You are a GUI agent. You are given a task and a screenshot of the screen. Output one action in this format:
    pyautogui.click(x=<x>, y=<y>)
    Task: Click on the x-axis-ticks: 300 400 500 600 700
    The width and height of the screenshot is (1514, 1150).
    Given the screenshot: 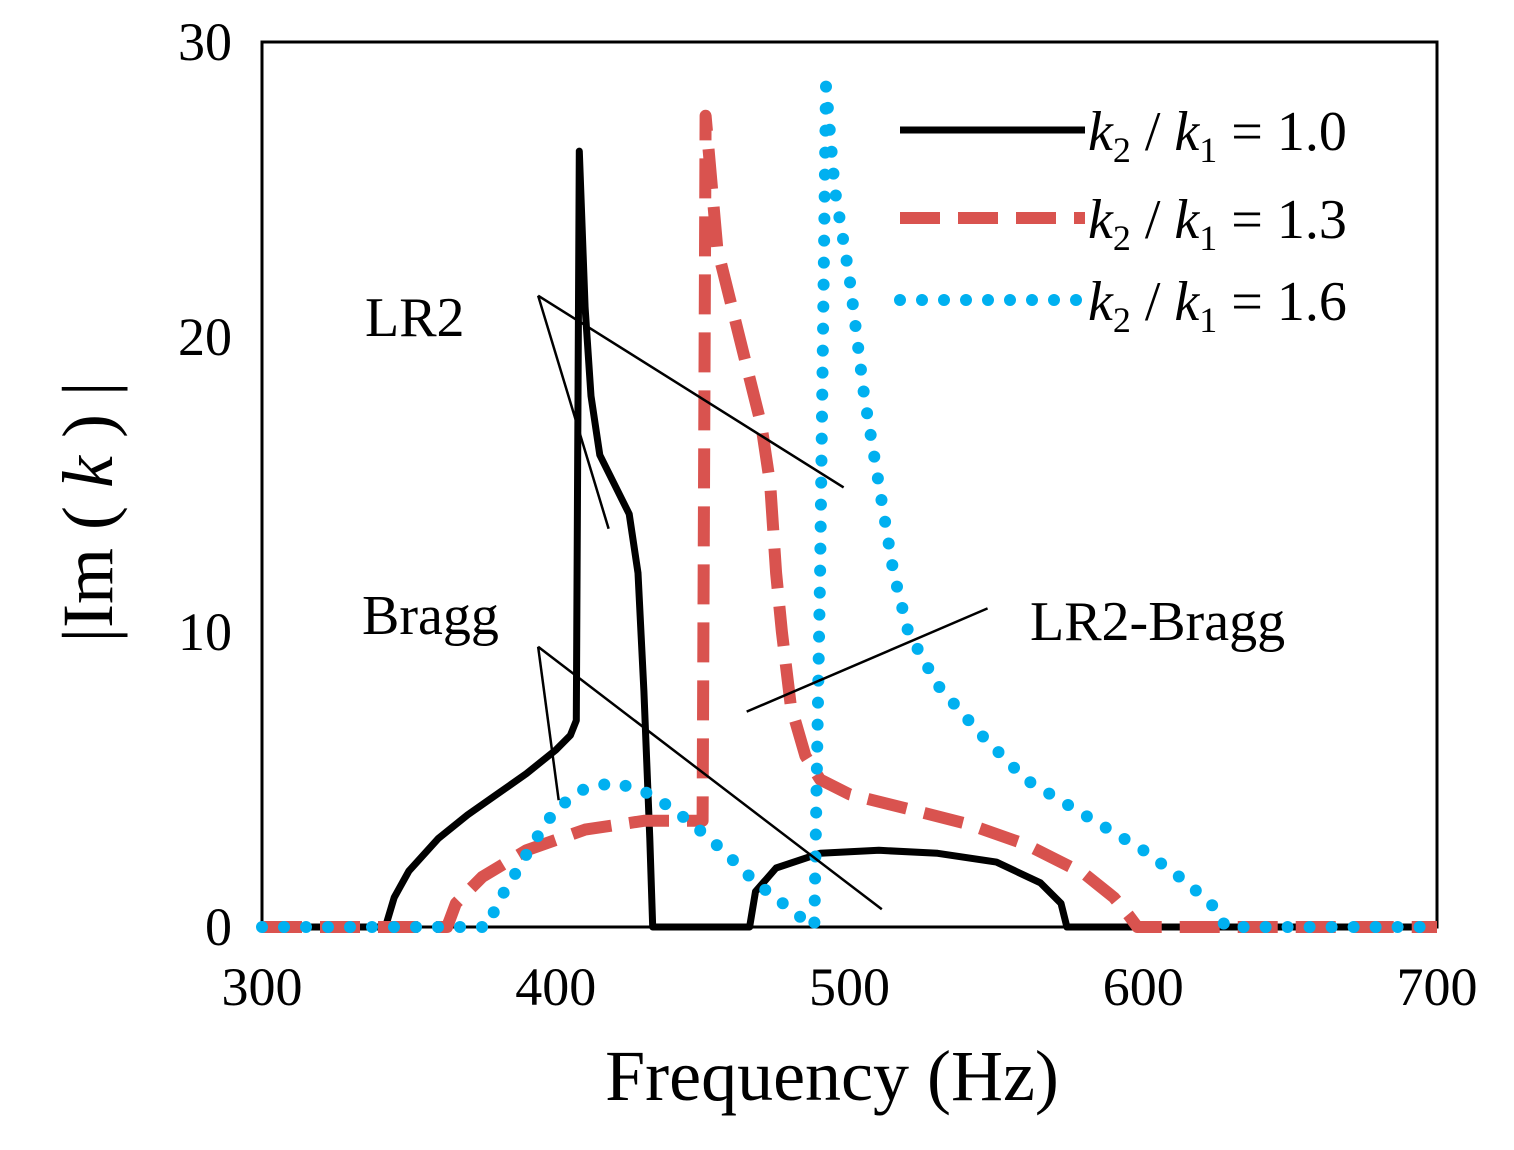 What is the action you would take?
    pyautogui.click(x=850, y=987)
    